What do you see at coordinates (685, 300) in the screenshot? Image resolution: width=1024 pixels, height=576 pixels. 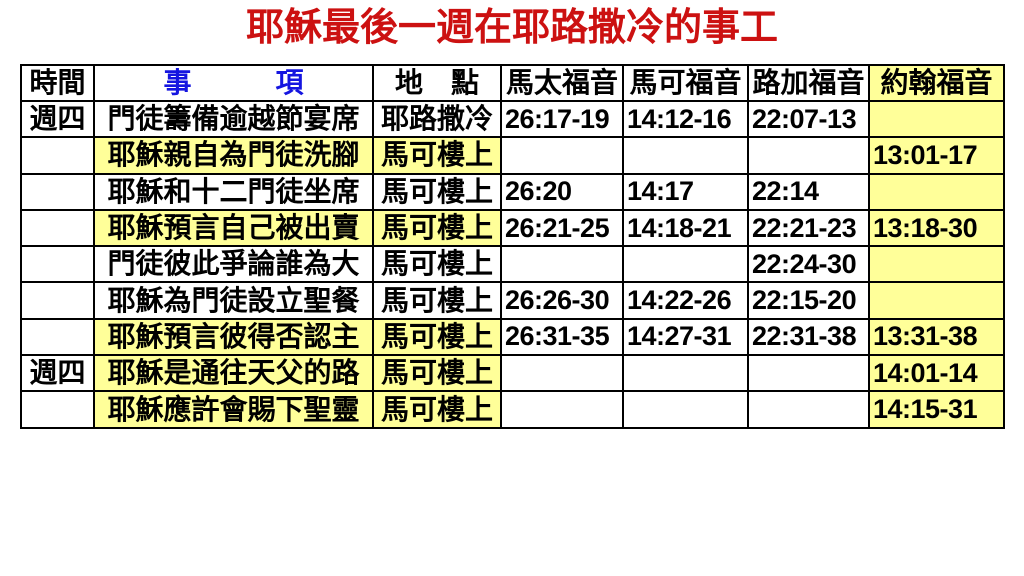 I see `cell-mark: 14:22-26` at bounding box center [685, 300].